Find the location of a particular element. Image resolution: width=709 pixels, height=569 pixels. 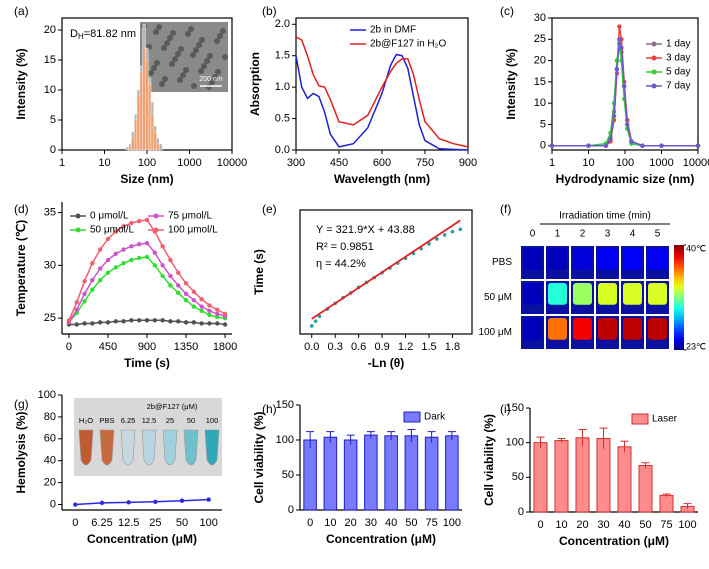

scale-label: 200 nm is located at coordinates (211, 79).